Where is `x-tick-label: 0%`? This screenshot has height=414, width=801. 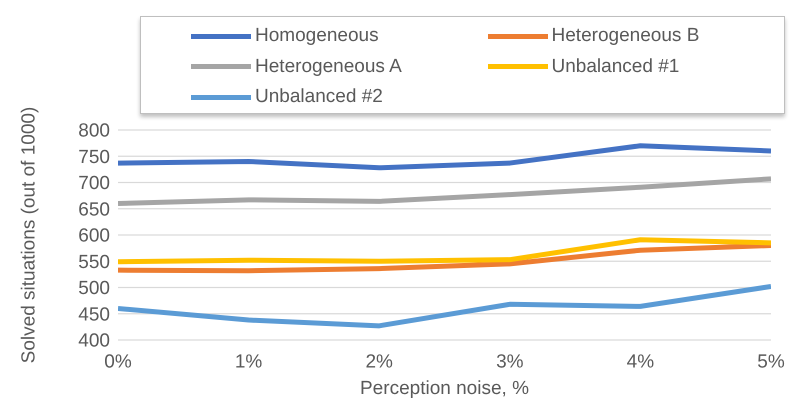
x-tick-label: 0% is located at coordinates (118, 361).